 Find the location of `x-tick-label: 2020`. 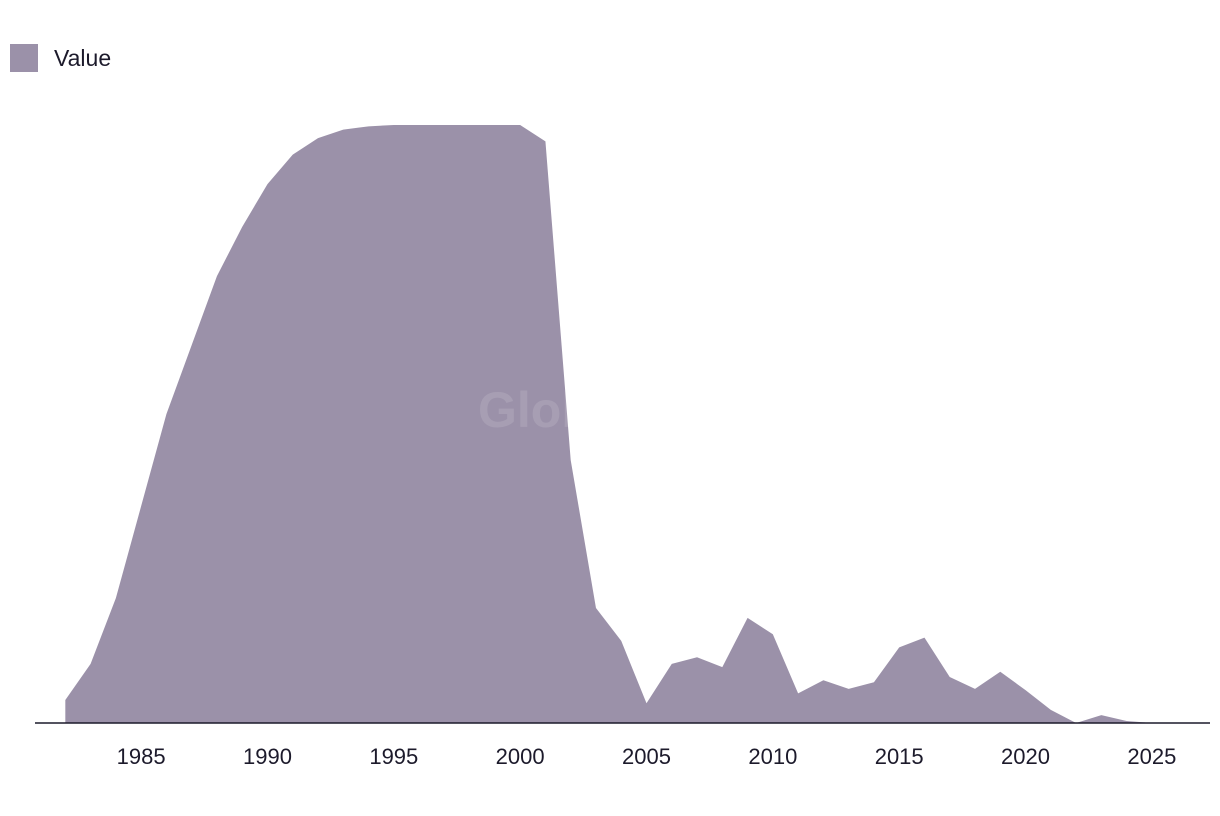

x-tick-label: 2020 is located at coordinates (1025, 756).